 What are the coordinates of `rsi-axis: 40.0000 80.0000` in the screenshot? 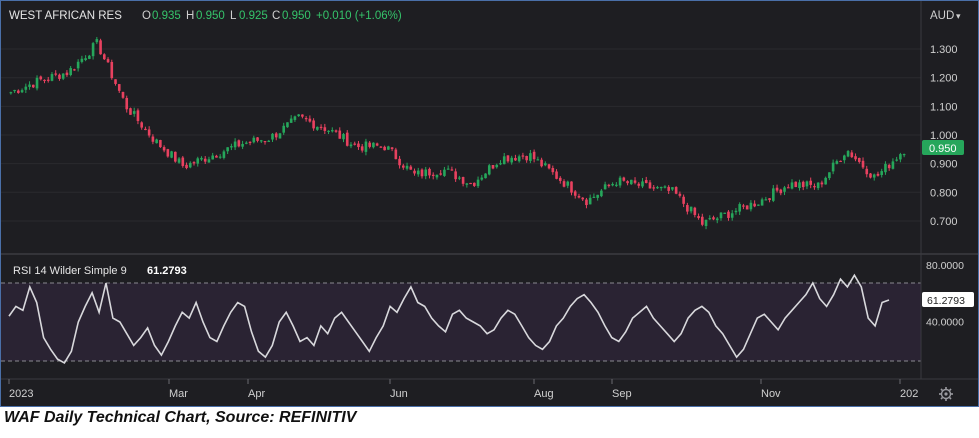 It's located at (945, 294).